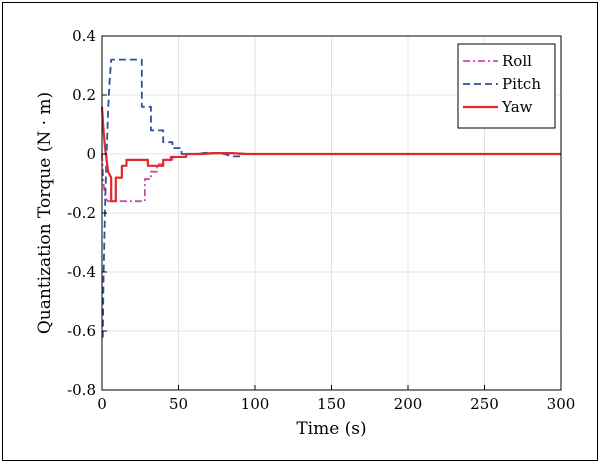 The width and height of the screenshot is (602, 465). I want to click on x-tick-label: 50, so click(178, 404).